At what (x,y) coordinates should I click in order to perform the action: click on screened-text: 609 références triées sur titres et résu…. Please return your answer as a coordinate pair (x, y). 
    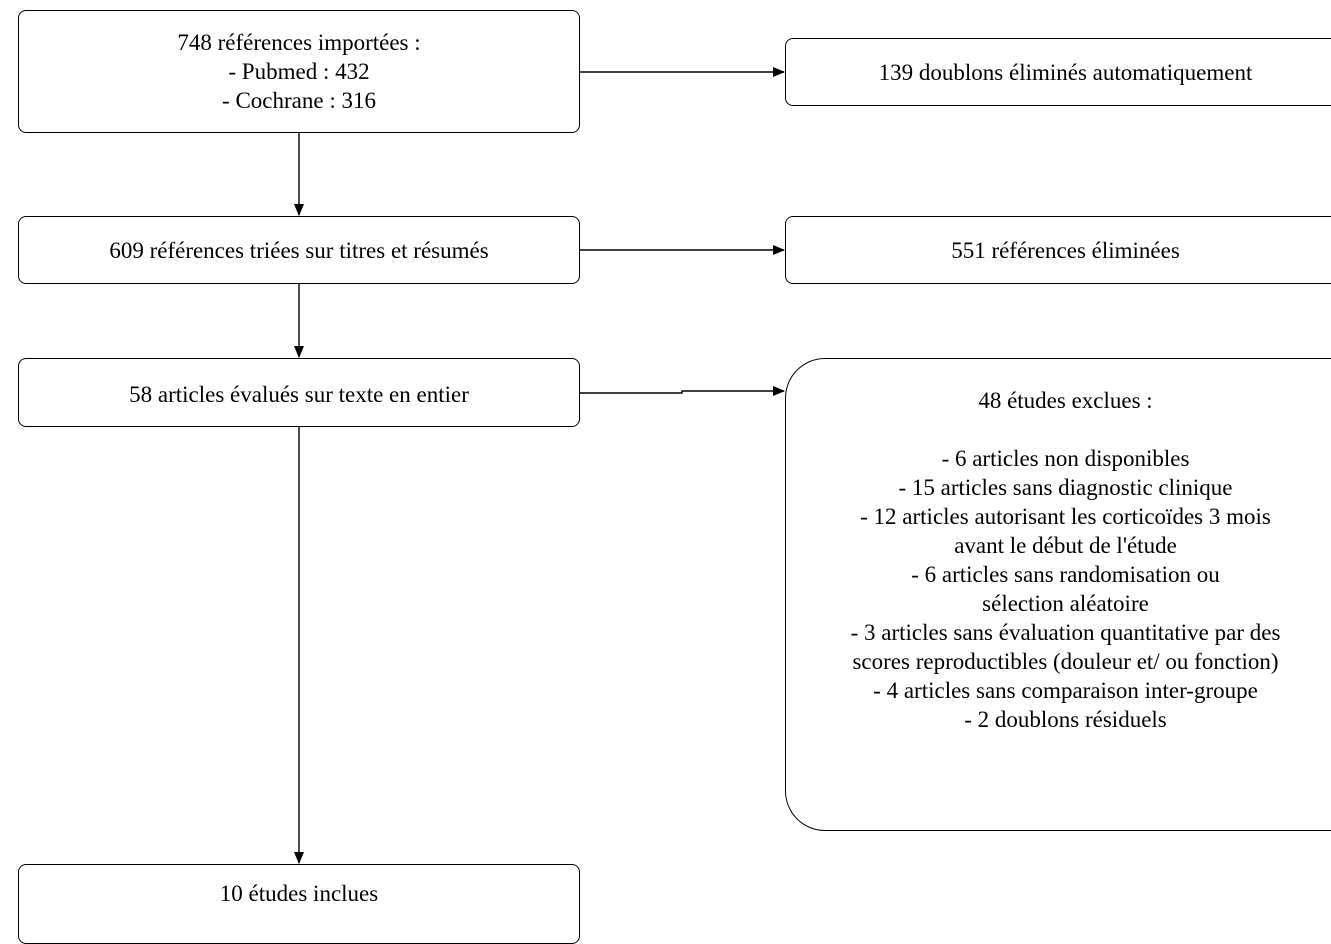
    Looking at the image, I should click on (299, 250).